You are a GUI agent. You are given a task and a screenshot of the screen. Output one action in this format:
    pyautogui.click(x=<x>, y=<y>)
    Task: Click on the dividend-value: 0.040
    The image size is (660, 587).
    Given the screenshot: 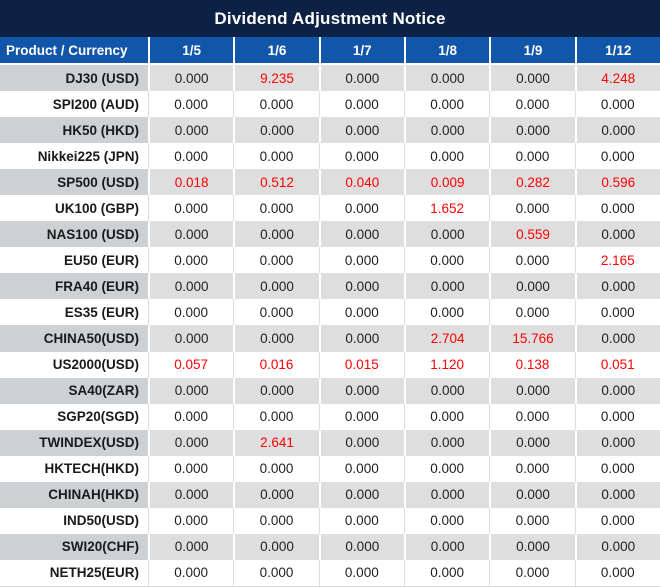 What is the action you would take?
    pyautogui.click(x=361, y=182)
    